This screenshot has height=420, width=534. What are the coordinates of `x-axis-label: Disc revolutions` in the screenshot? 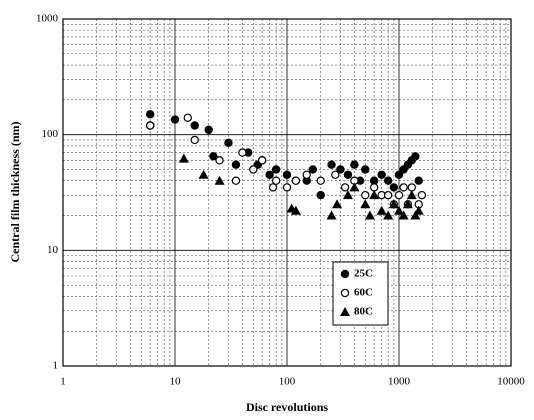 It's located at (287, 407).